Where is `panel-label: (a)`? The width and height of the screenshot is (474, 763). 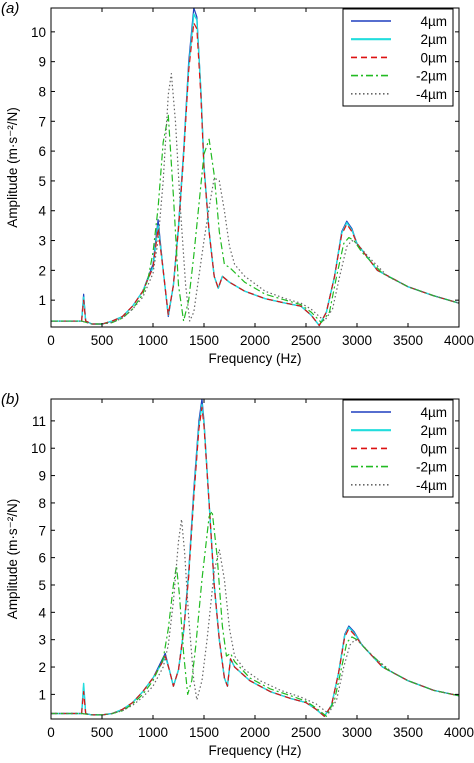
panel-label: (a) is located at coordinates (10, 8).